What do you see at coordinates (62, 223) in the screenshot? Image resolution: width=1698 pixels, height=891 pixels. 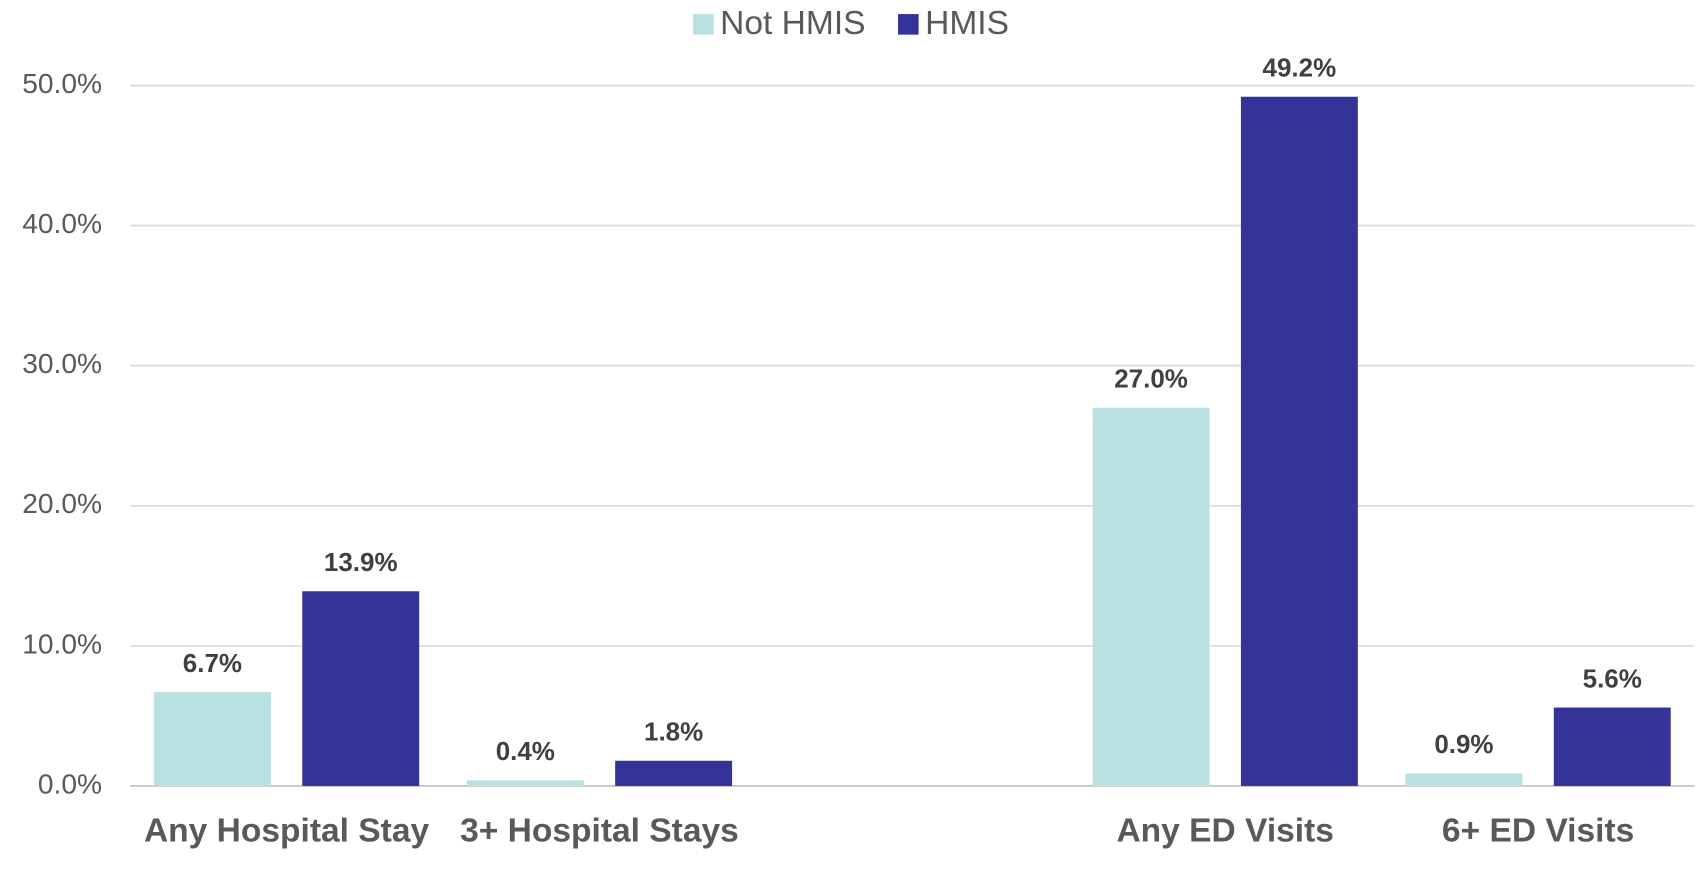 I see `y-tick-label: 40.0%` at bounding box center [62, 223].